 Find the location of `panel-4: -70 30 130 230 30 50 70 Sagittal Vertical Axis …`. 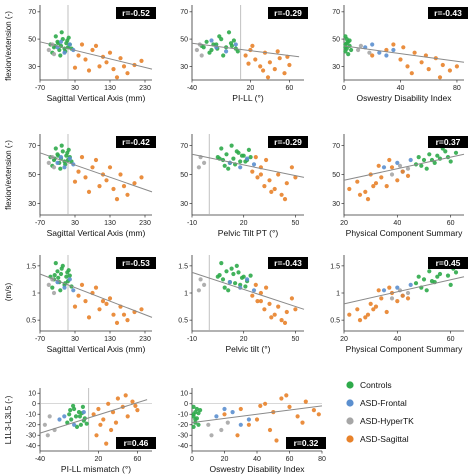

panel-4: -70 30 130 230 30 50 70 Sagittal Vertical Axis … is located at coordinates (92, 186).